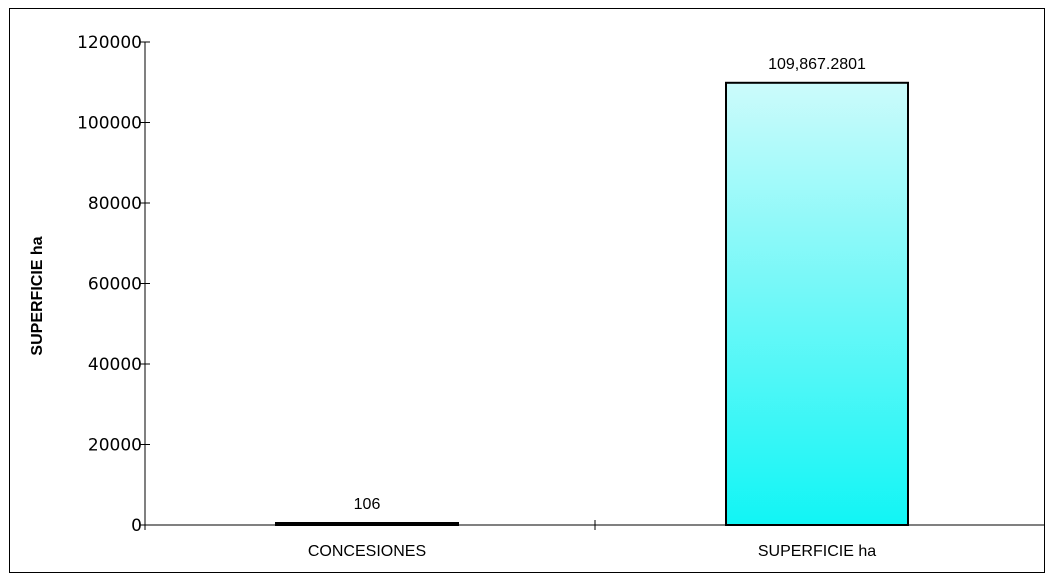 The height and width of the screenshot is (575, 1047). I want to click on y-axis-title: SUPERFICIE ha, so click(37, 295).